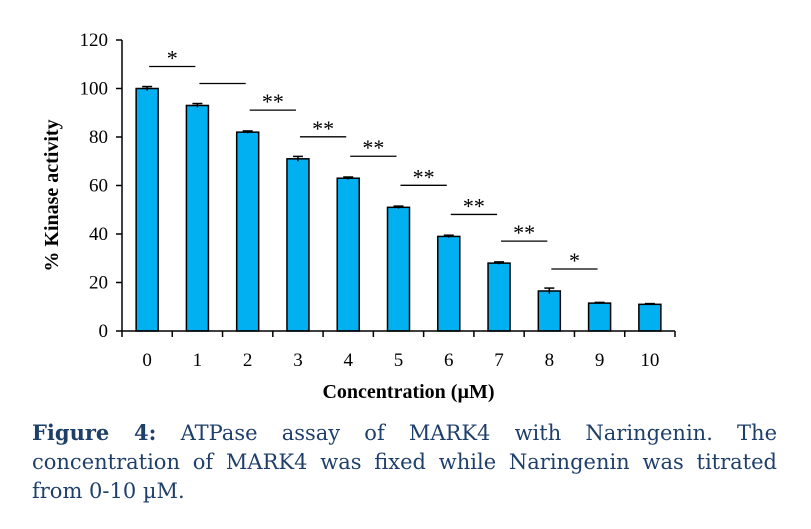 The width and height of the screenshot is (811, 529). I want to click on y-tick-label: 100, so click(94, 89).